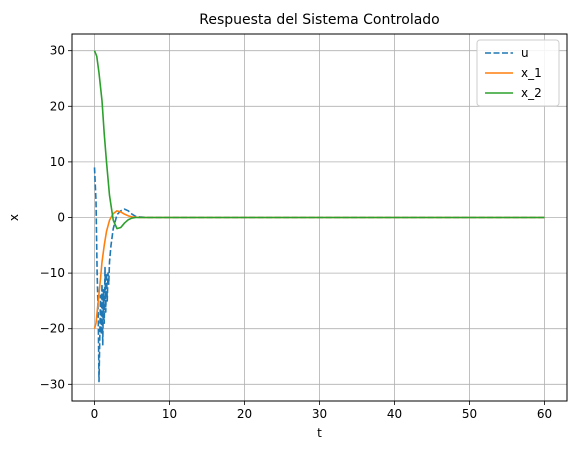 This screenshot has height=459, width=574. What do you see at coordinates (56, 217) in the screenshot?
I see `y-axis-ticks: −30 −20 −10 0 10 20 30` at bounding box center [56, 217].